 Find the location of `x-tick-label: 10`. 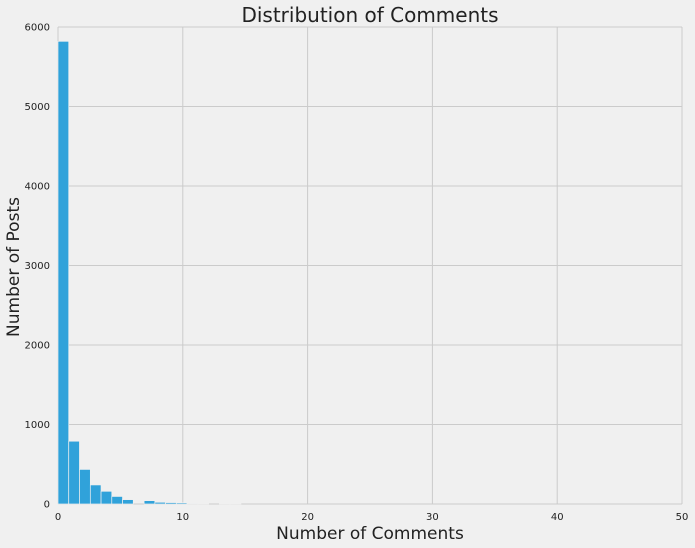

x-tick-label: 10 is located at coordinates (182, 517).